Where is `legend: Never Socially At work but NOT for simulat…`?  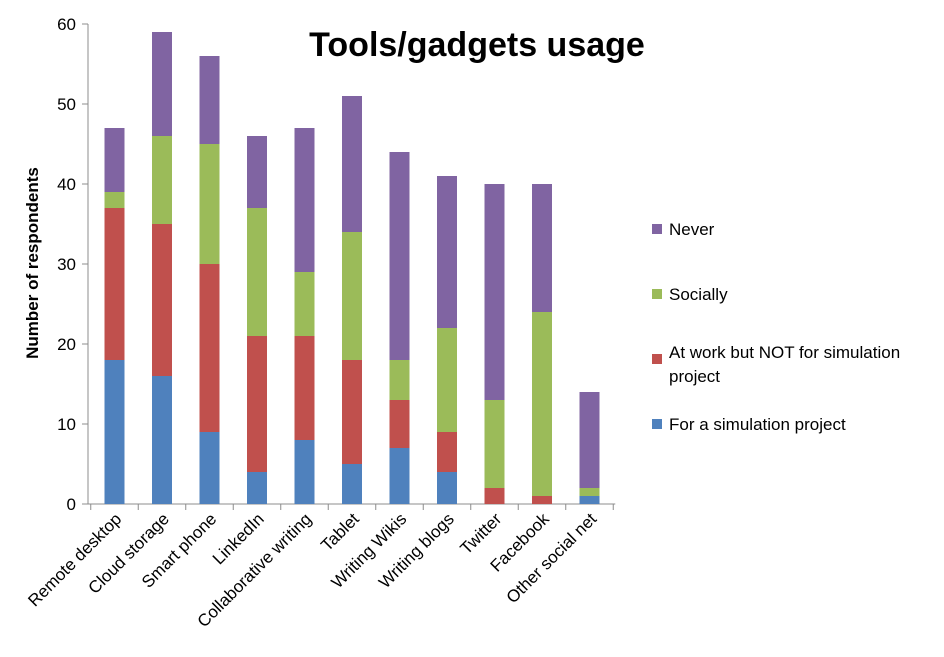
legend: Never Socially At work but NOT for simulat… is located at coordinates (776, 327).